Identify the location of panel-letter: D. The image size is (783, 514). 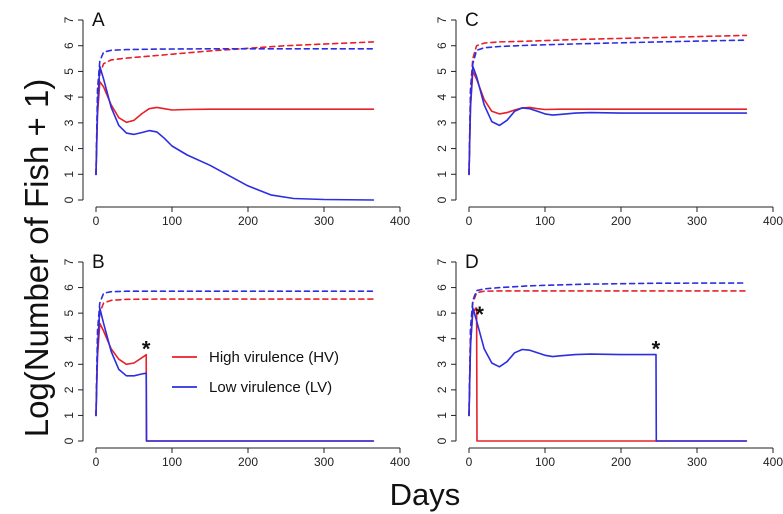
(472, 262).